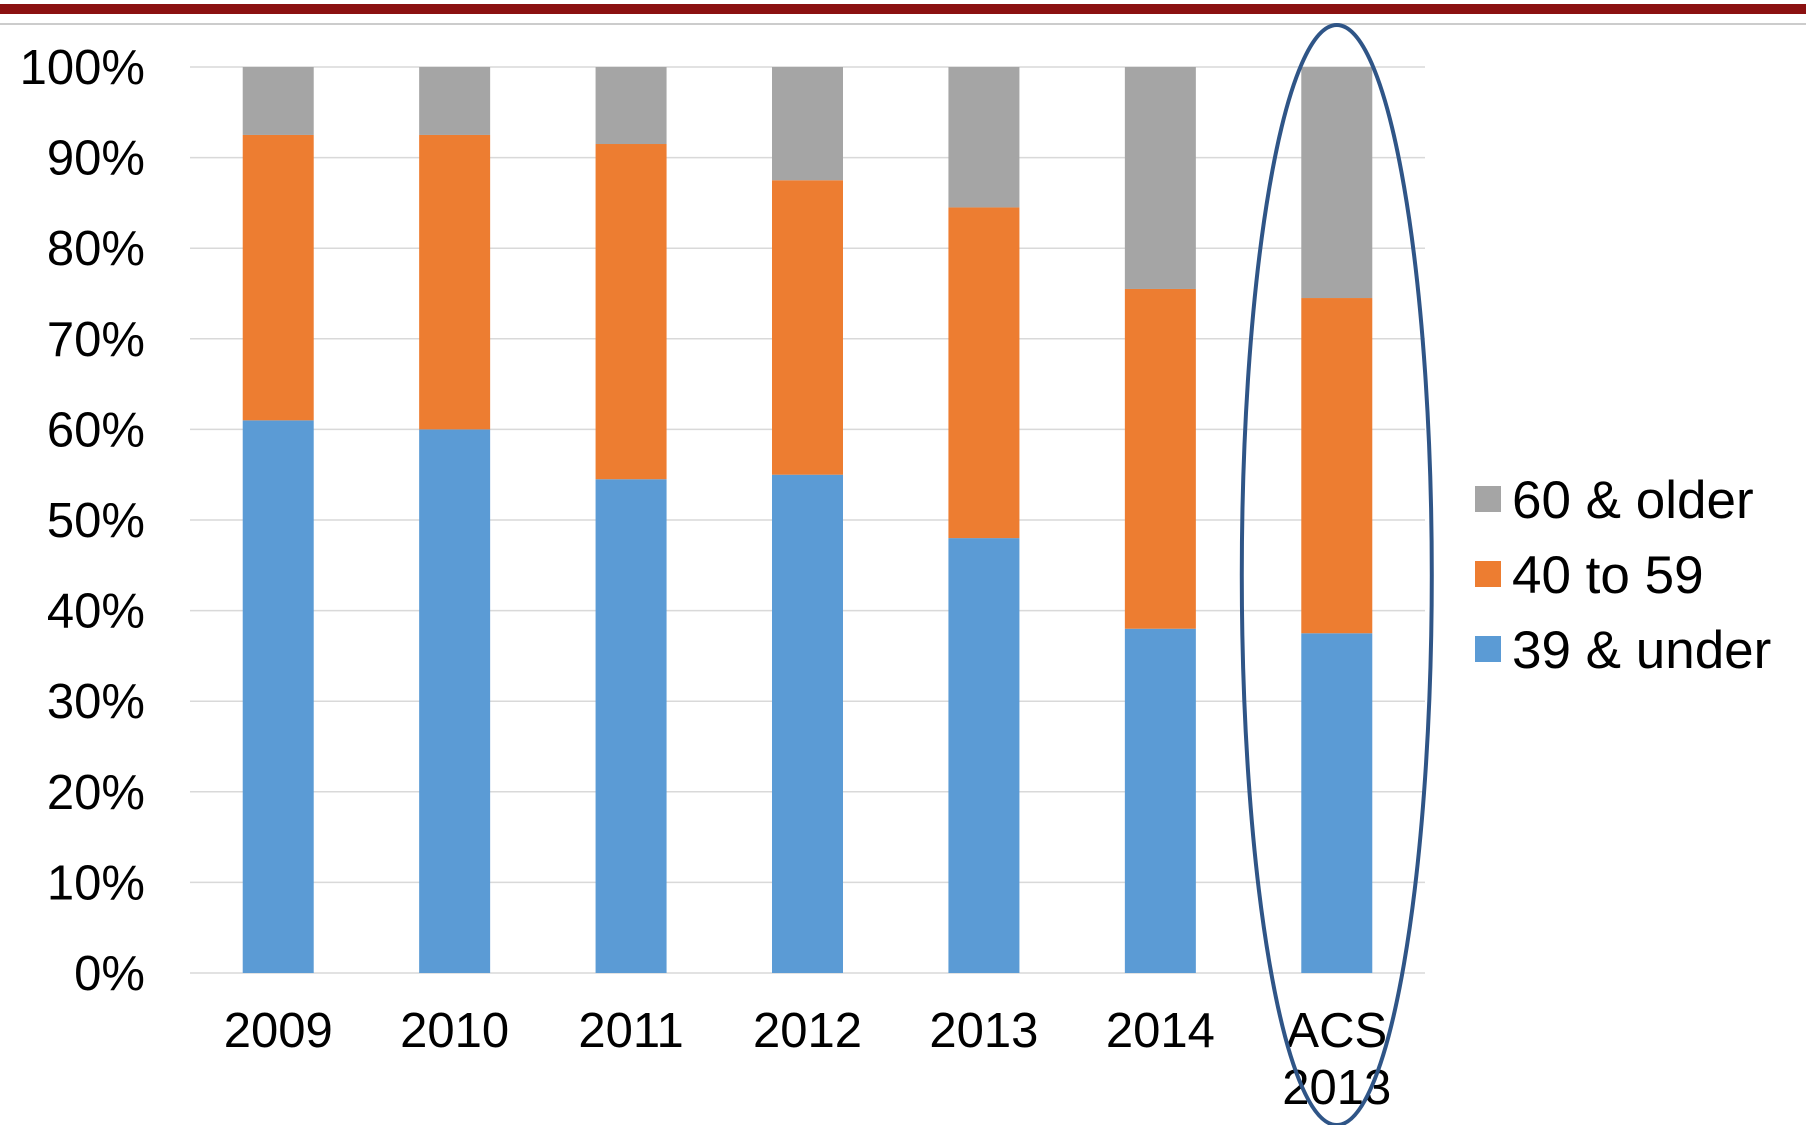 This screenshot has height=1125, width=1806. What do you see at coordinates (96, 793) in the screenshot?
I see `y-tick-label: 20%` at bounding box center [96, 793].